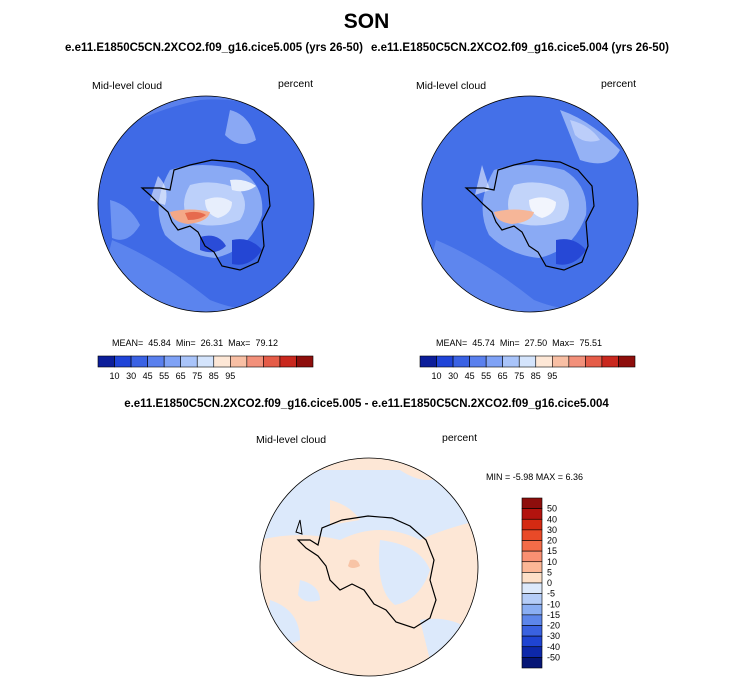 Image resolution: width=733 pixels, height=685 pixels. I want to click on panel2-colorbar-tick-6: 85, so click(536, 376).